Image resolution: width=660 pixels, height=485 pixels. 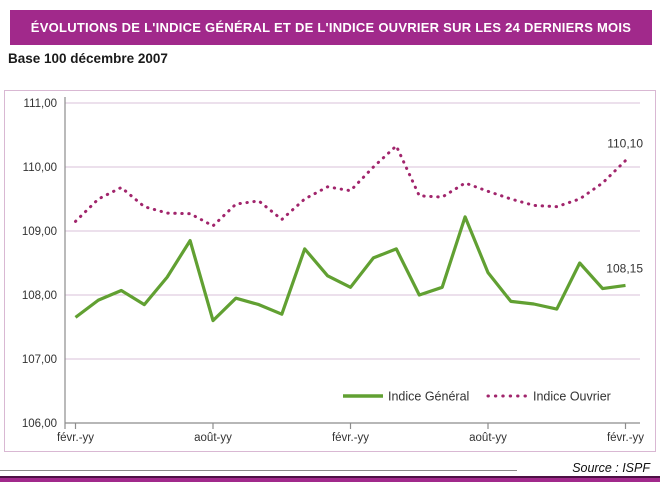 I want to click on y-tick-label: 108,00, so click(x=39, y=296).